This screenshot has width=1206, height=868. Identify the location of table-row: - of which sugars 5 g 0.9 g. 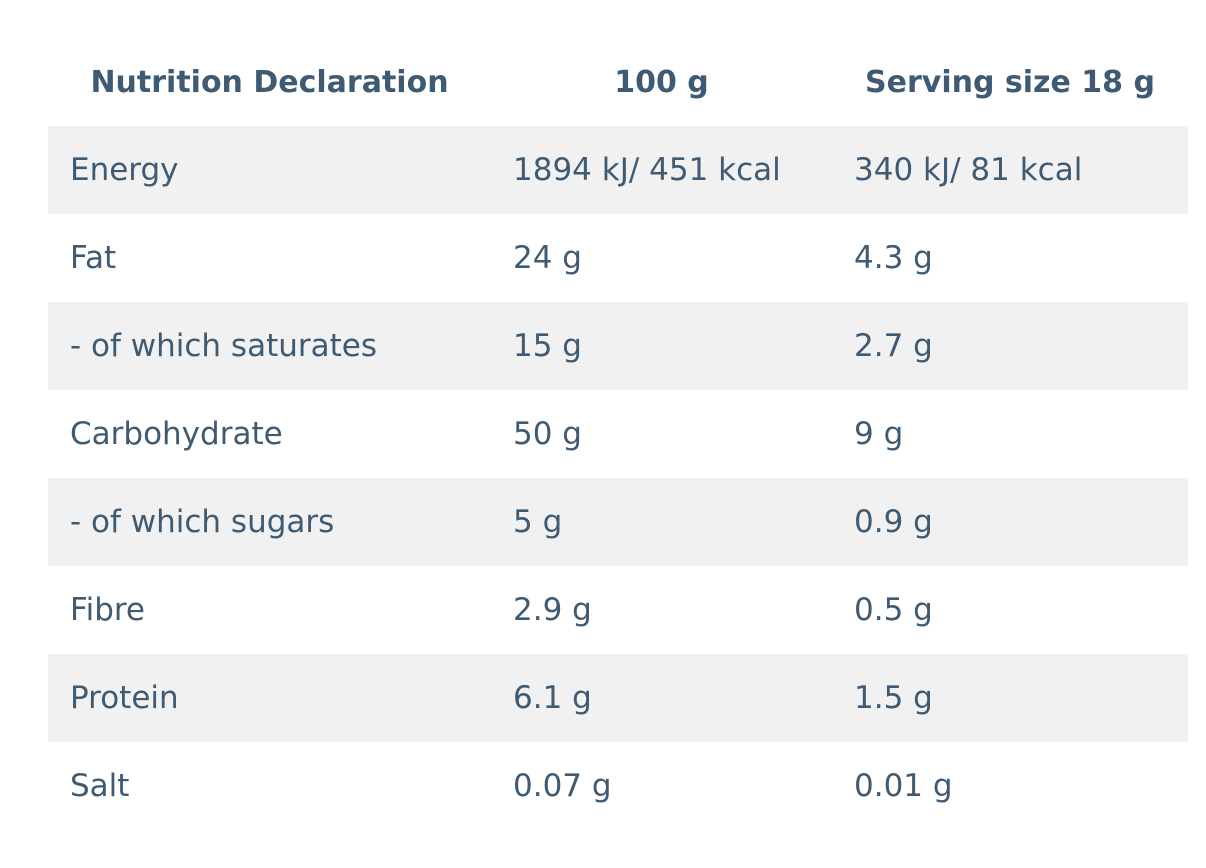
(618, 522).